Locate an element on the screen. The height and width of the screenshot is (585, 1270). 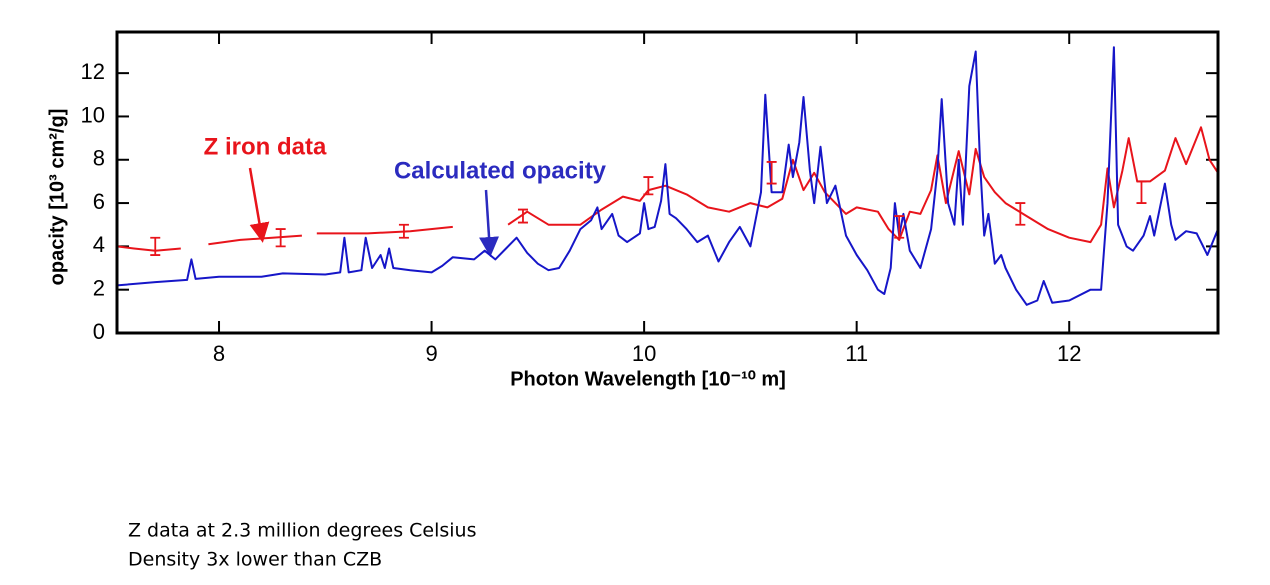
series-annotation: Z iron data is located at coordinates (265, 146).